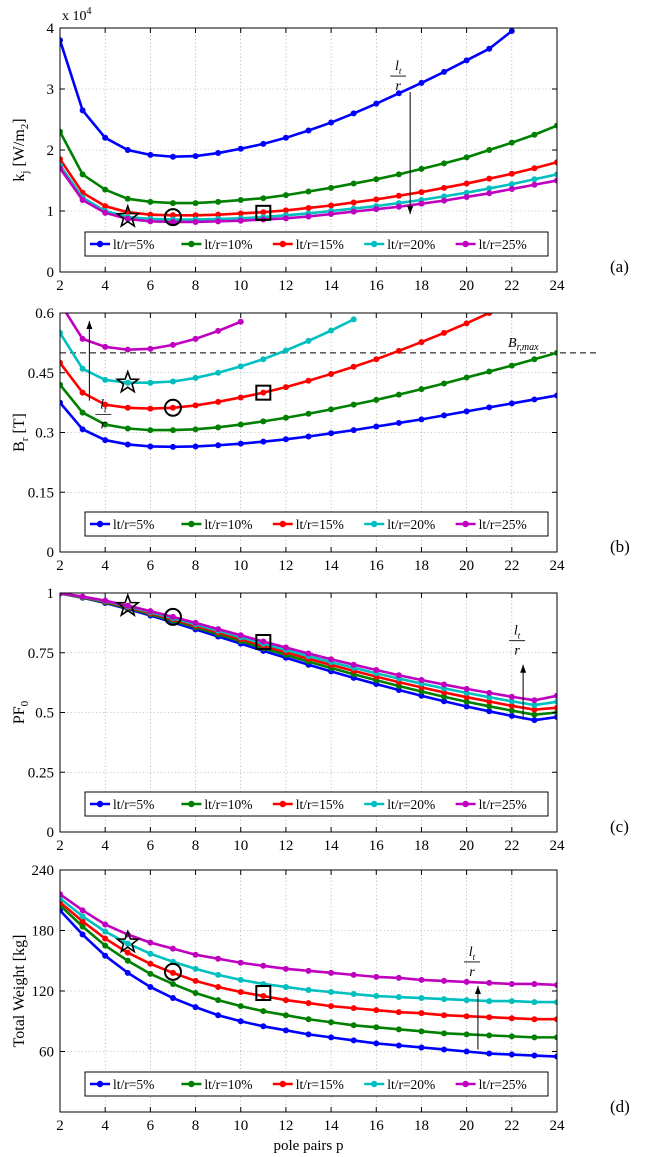 Image resolution: width=655 pixels, height=1157 pixels. I want to click on trend-arrow-head, so click(89, 324).